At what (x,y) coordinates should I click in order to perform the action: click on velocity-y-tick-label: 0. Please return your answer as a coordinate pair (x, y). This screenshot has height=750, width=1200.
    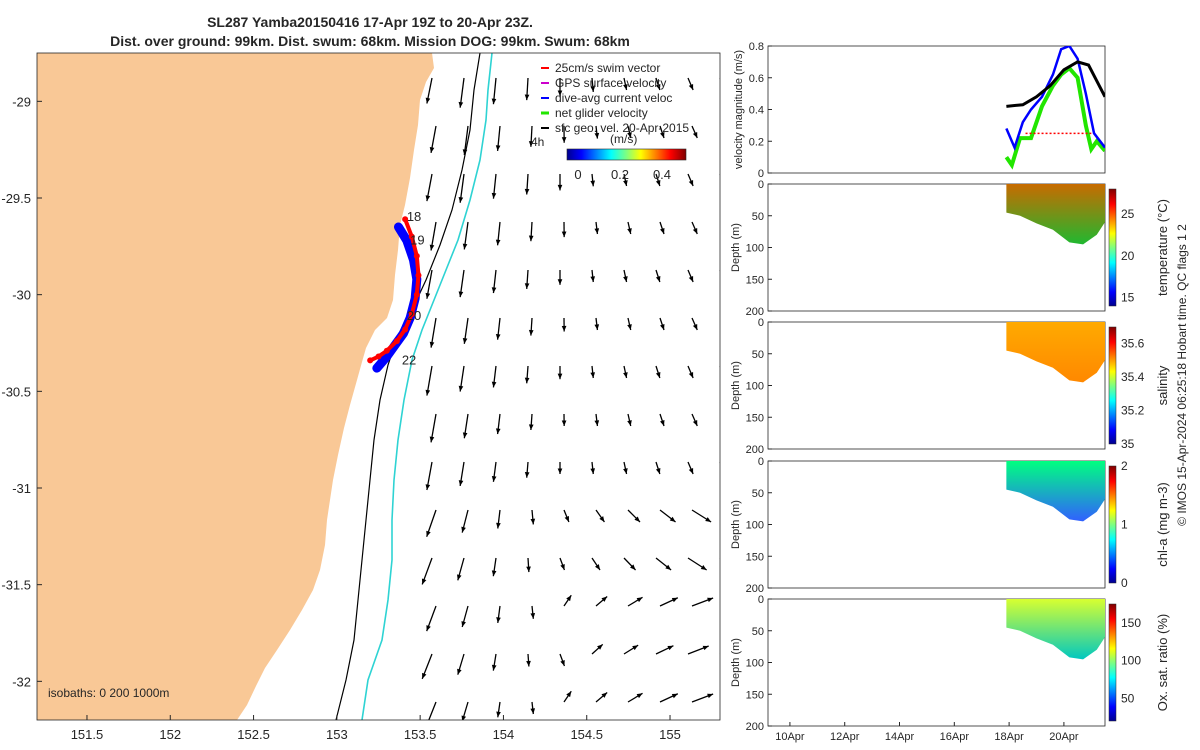
    Looking at the image, I should click on (761, 174).